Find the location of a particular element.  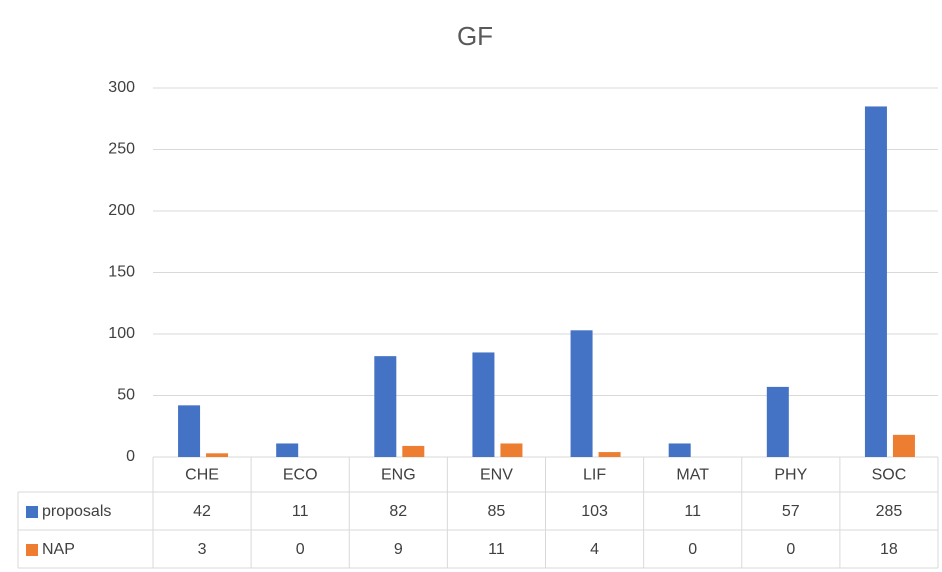

x-tick-label: MAT is located at coordinates (692, 475).